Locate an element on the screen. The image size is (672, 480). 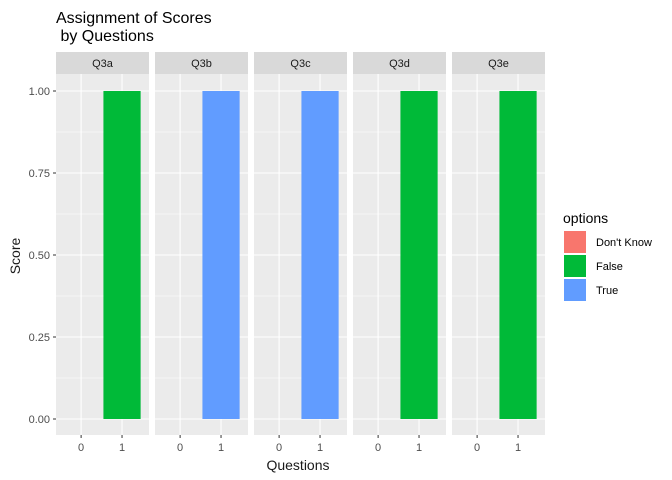
legend-title: options is located at coordinates (585, 218).